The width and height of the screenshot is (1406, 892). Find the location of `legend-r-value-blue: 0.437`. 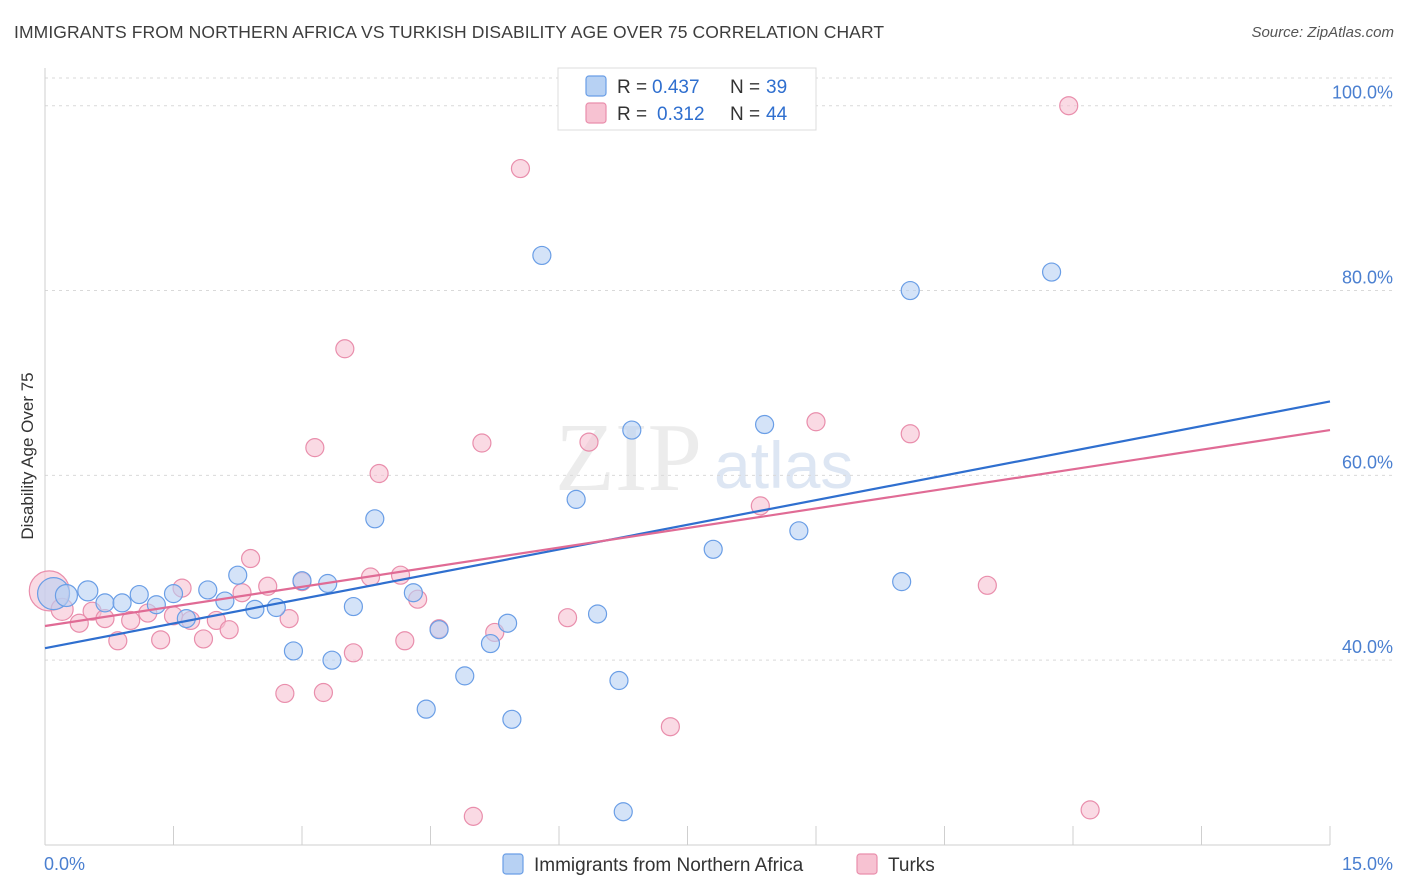

legend-r-value-blue: 0.437 is located at coordinates (676, 87).